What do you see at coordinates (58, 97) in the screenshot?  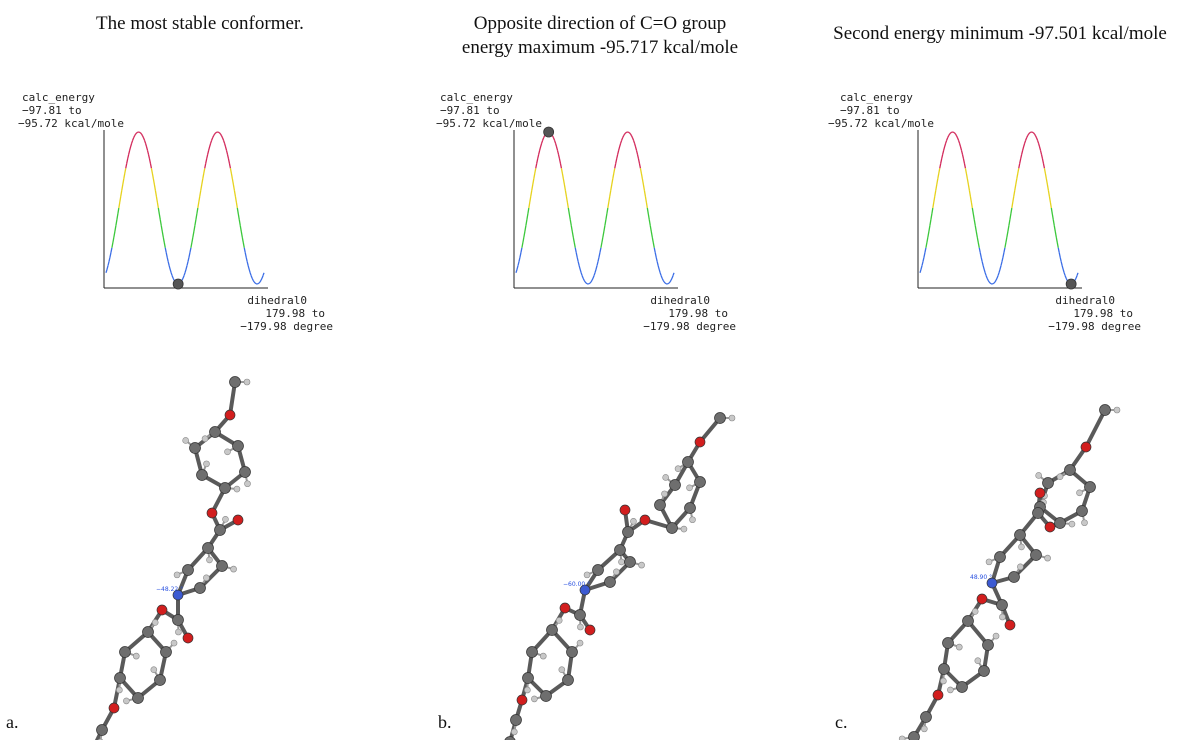 I see `energy-label: calc_energy` at bounding box center [58, 97].